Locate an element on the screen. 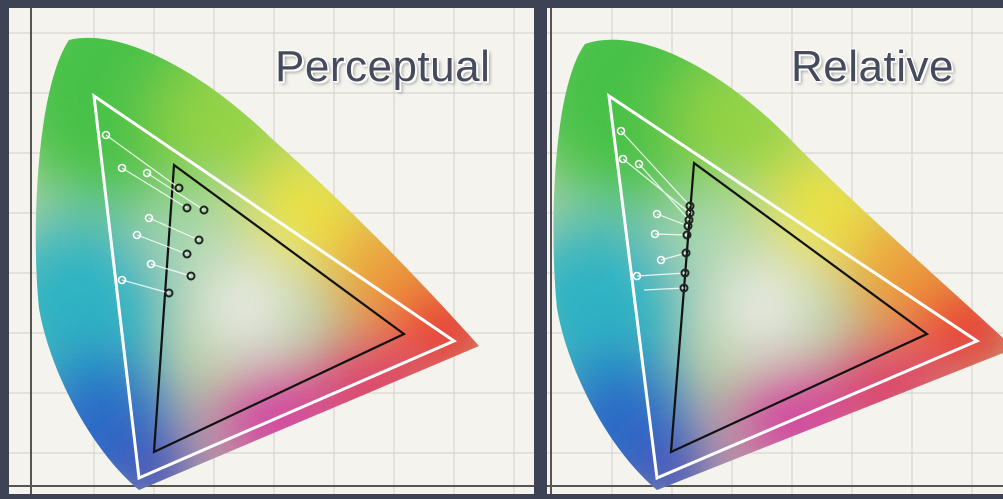 This screenshot has height=499, width=1003. panel-title-perceptual: Perceptual is located at coordinates (383, 66).